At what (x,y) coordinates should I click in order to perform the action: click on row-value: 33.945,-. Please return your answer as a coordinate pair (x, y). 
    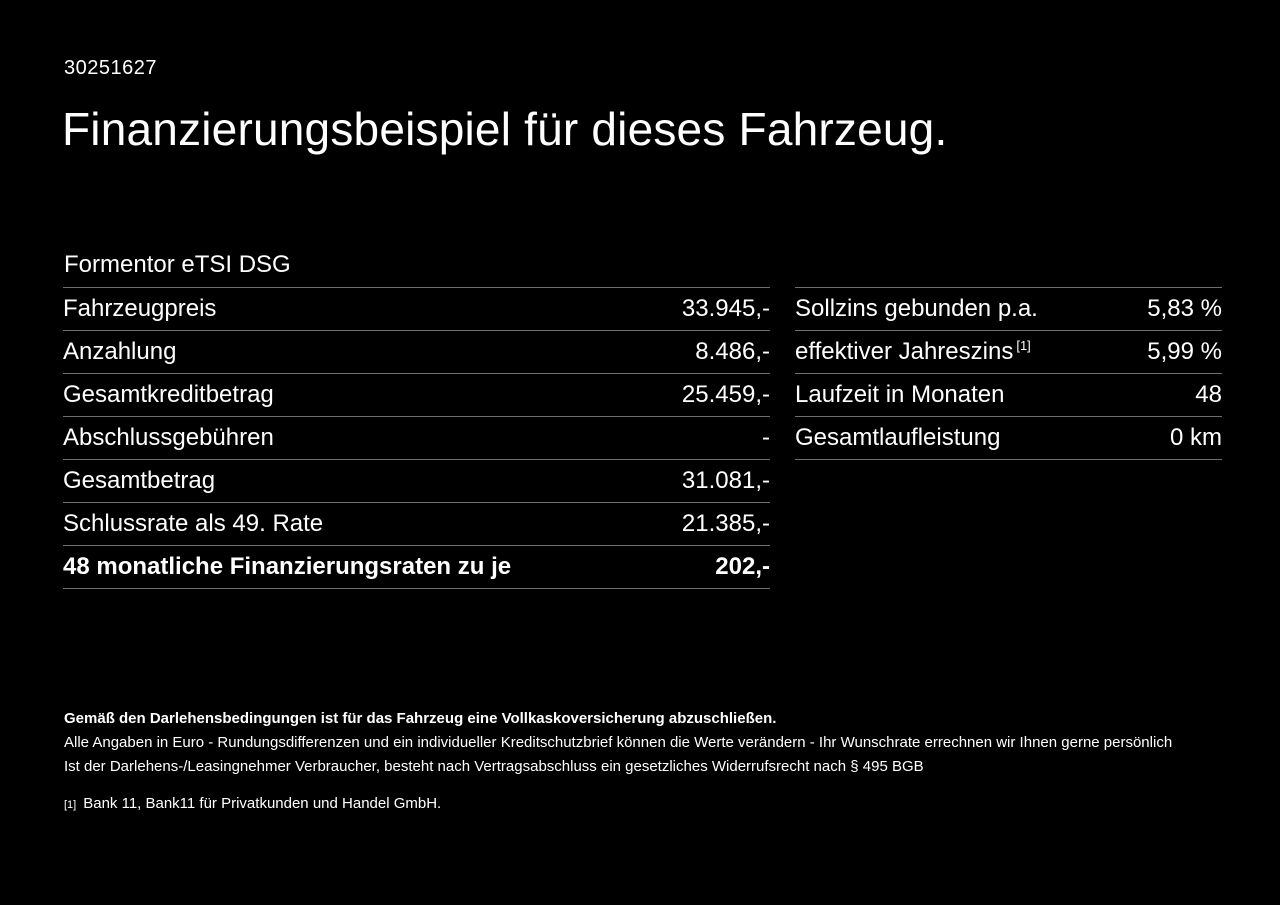
    Looking at the image, I should click on (725, 308).